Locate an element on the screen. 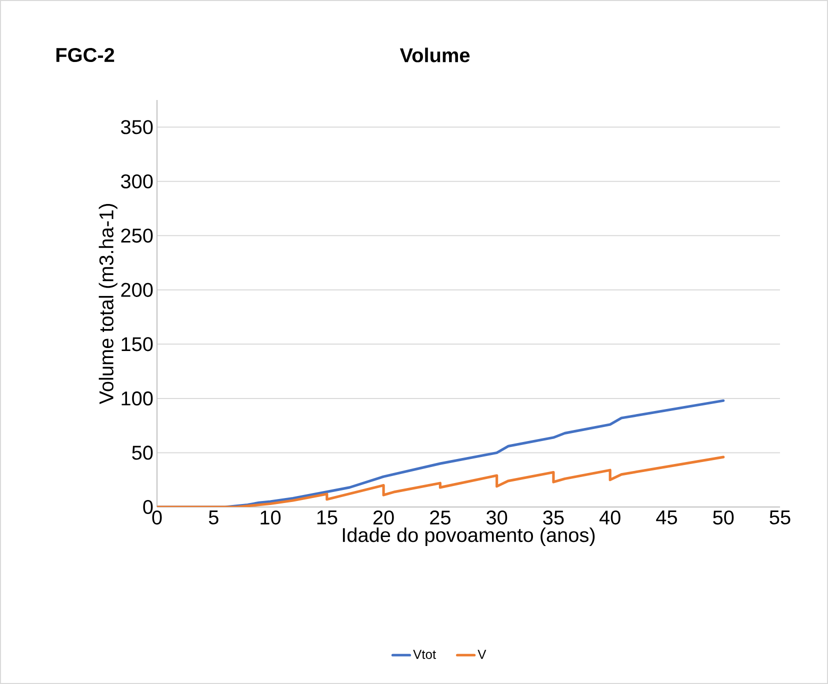 This screenshot has height=684, width=828. y-tick-label: 350 is located at coordinates (137, 127).